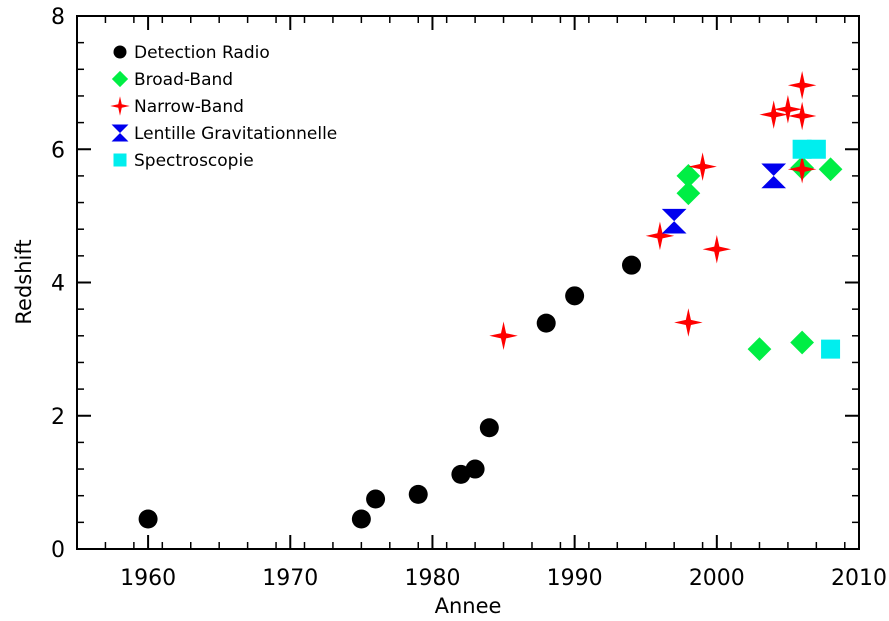  I want to click on x-tick-label: 1970, so click(290, 578).